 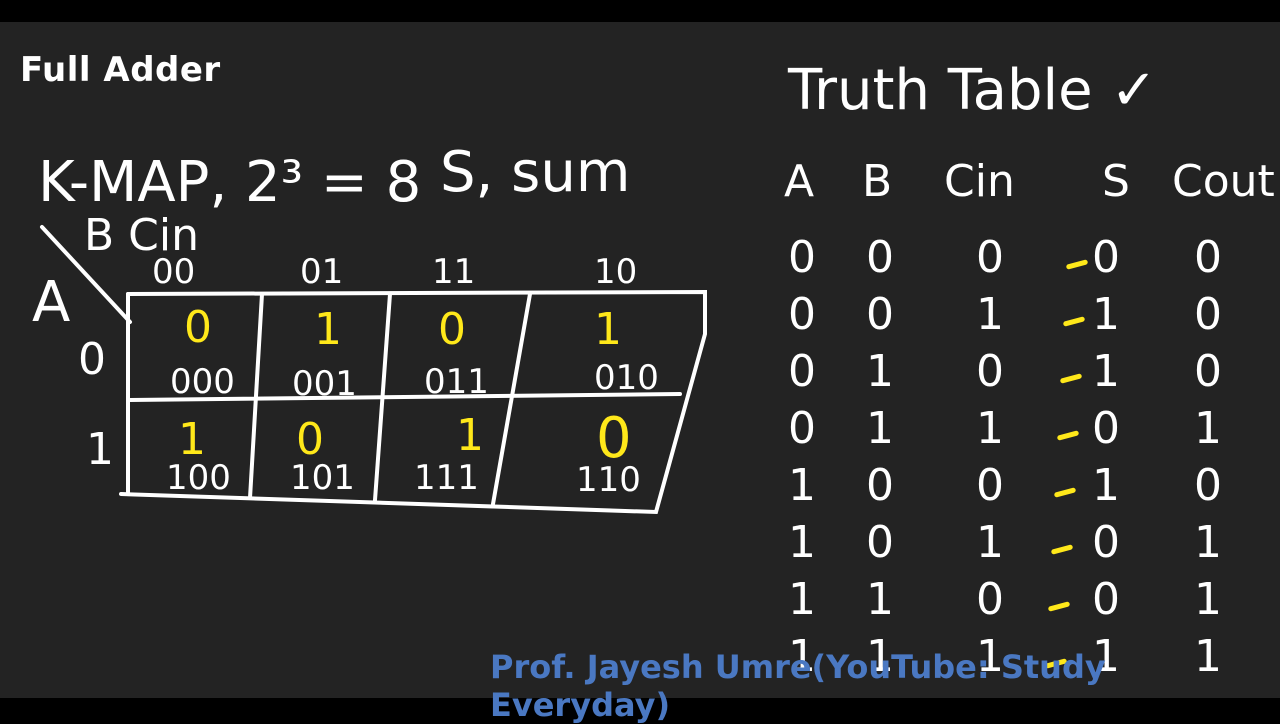 What do you see at coordinates (310, 439) in the screenshot?
I see `kmap-cell-value-101: 0` at bounding box center [310, 439].